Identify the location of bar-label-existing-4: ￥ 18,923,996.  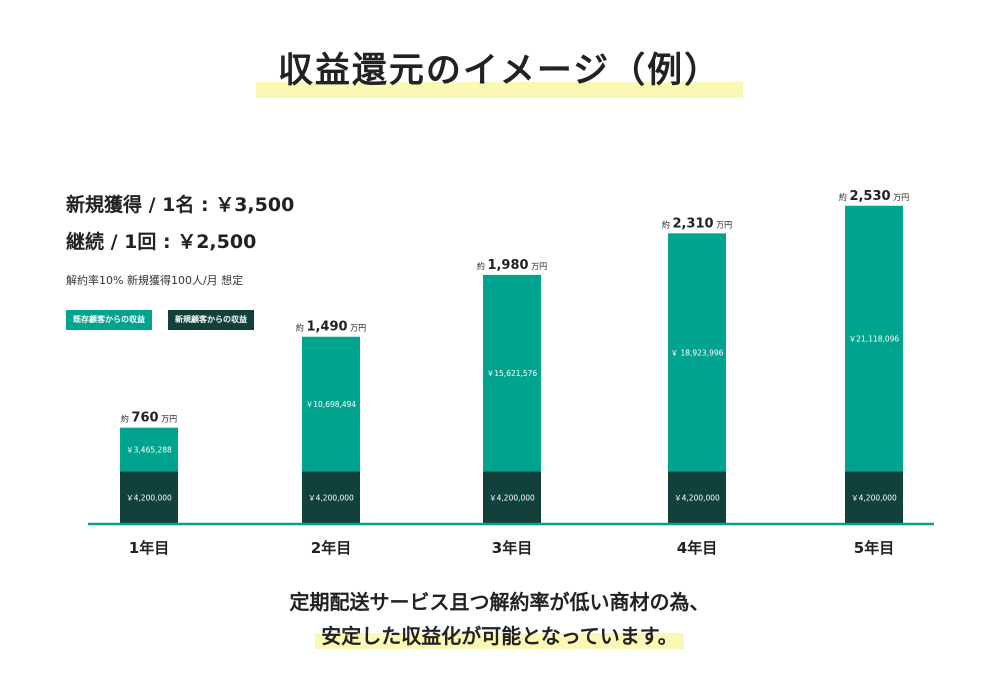
(697, 352).